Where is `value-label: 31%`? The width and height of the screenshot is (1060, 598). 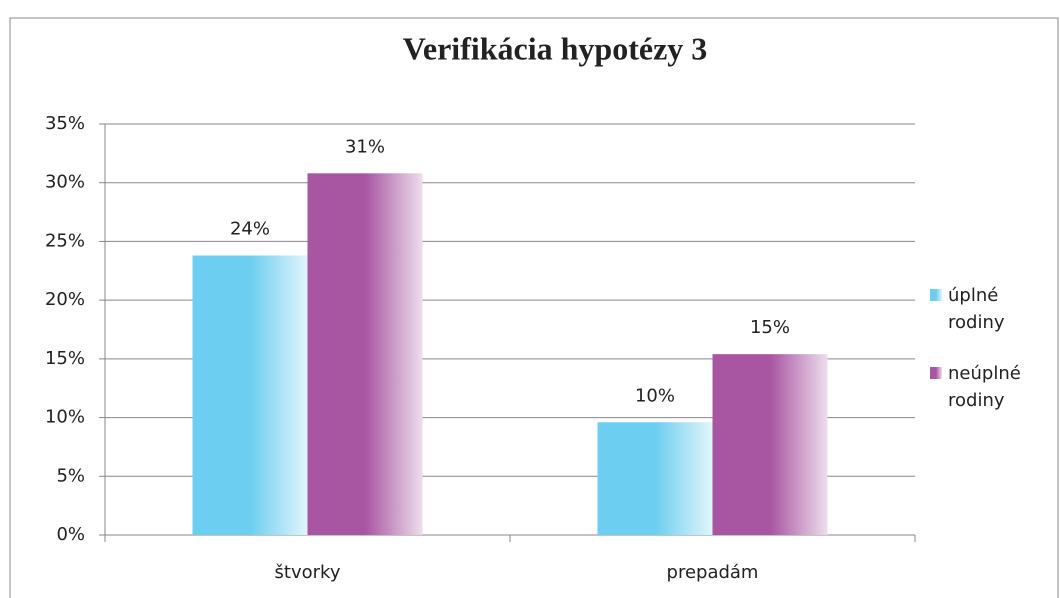
value-label: 31% is located at coordinates (365, 146).